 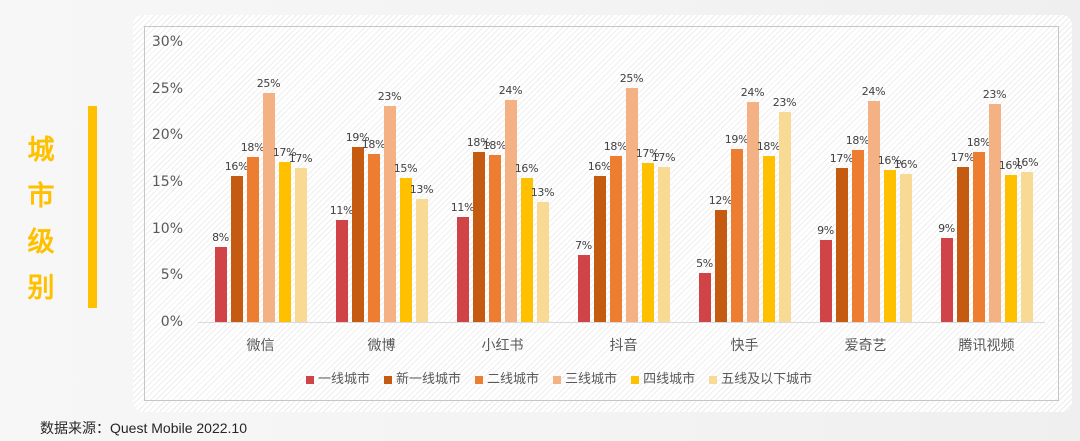 I want to click on legend-item: 三线城市, so click(x=585, y=380).